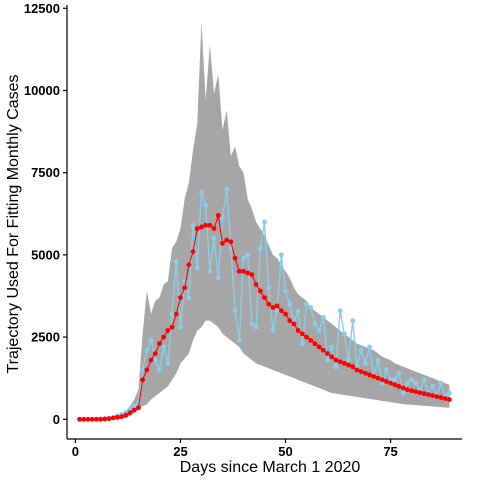  Describe the element at coordinates (42, 90) in the screenshot. I see `y-tick-label: 10000` at that location.